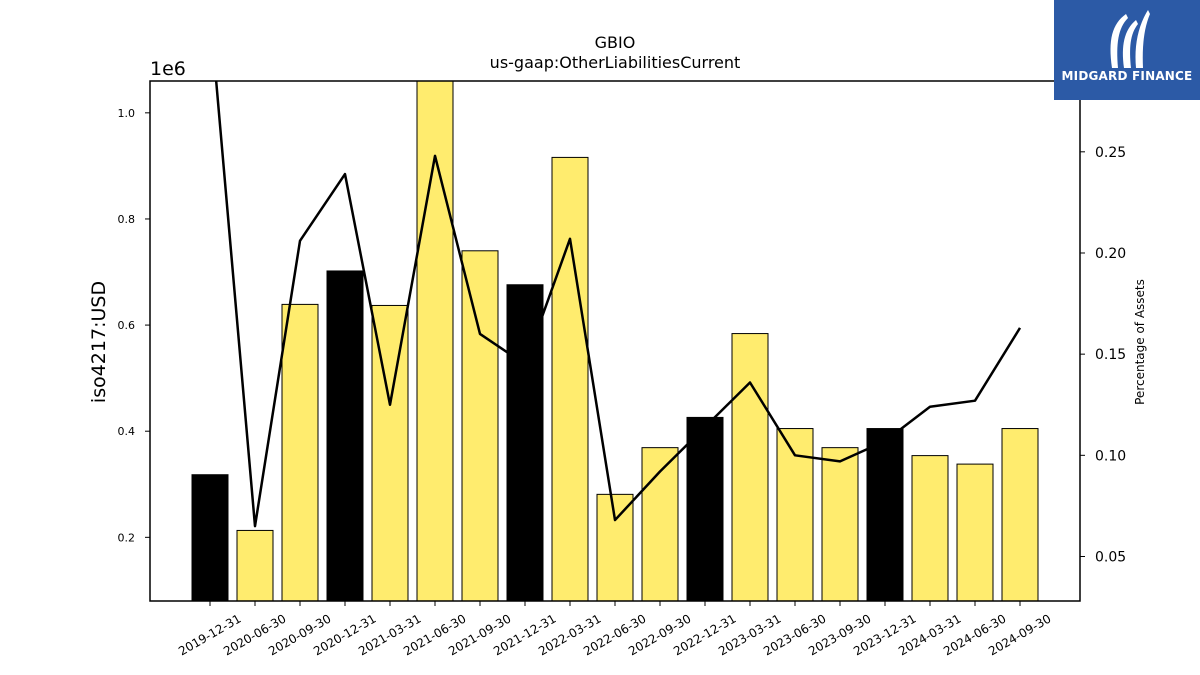 The width and height of the screenshot is (1200, 675). What do you see at coordinates (127, 113) in the screenshot?
I see `y-tick-label: 1.0` at bounding box center [127, 113].